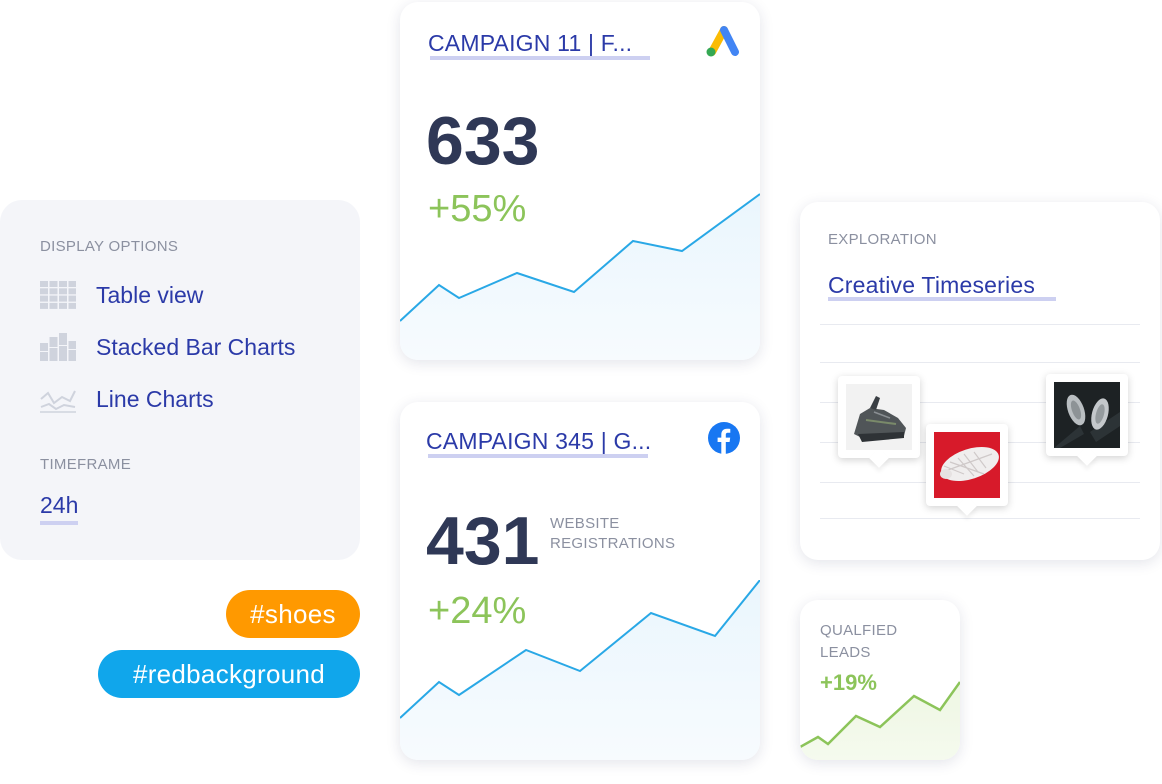 Image resolution: width=1162 pixels, height=784 pixels. Describe the element at coordinates (980, 381) in the screenshot. I see `exploration-card: EXPLORATION Creative Timeseries` at that location.